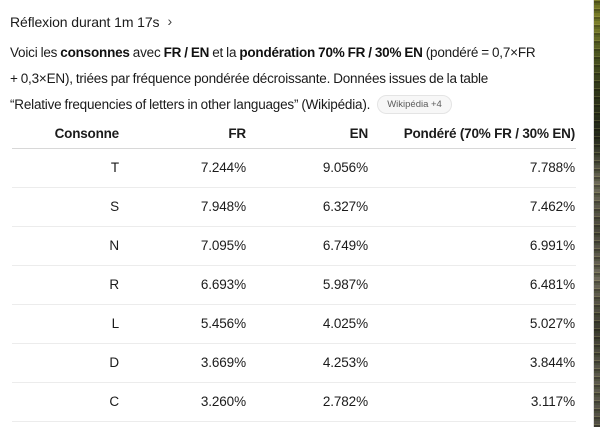 This screenshot has height=427, width=600. I want to click on value-cell: 7.095%, so click(186, 246).